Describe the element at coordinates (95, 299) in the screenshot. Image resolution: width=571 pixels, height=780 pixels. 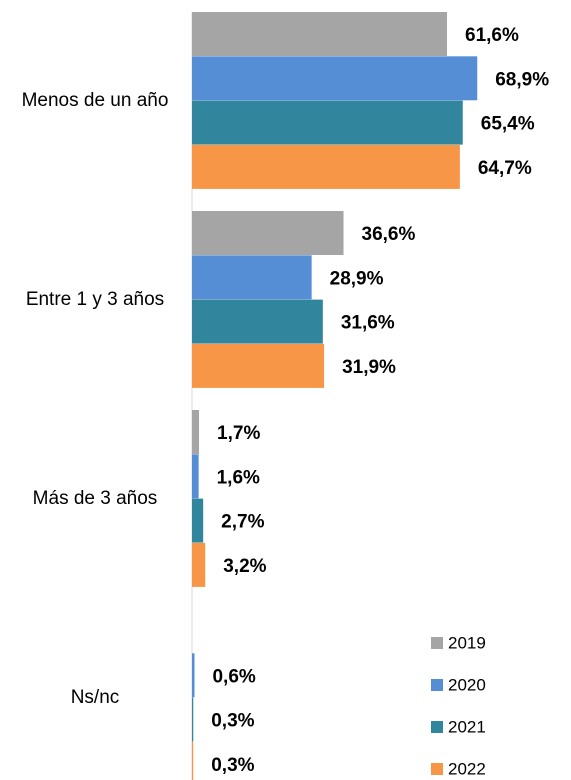
I see `category-label: Entre 1 y 3 años` at that location.